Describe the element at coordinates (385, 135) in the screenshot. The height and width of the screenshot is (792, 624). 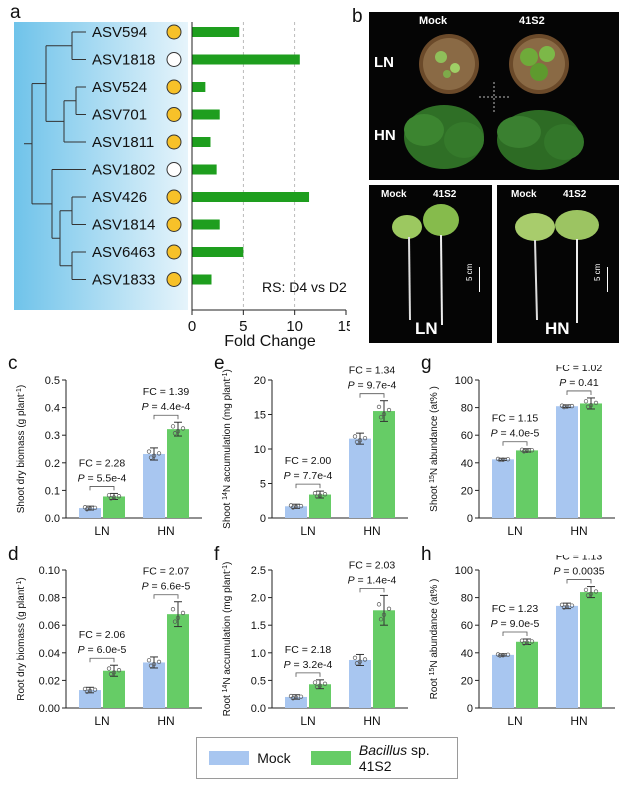
I see `photo-label-hn: HN` at that location.